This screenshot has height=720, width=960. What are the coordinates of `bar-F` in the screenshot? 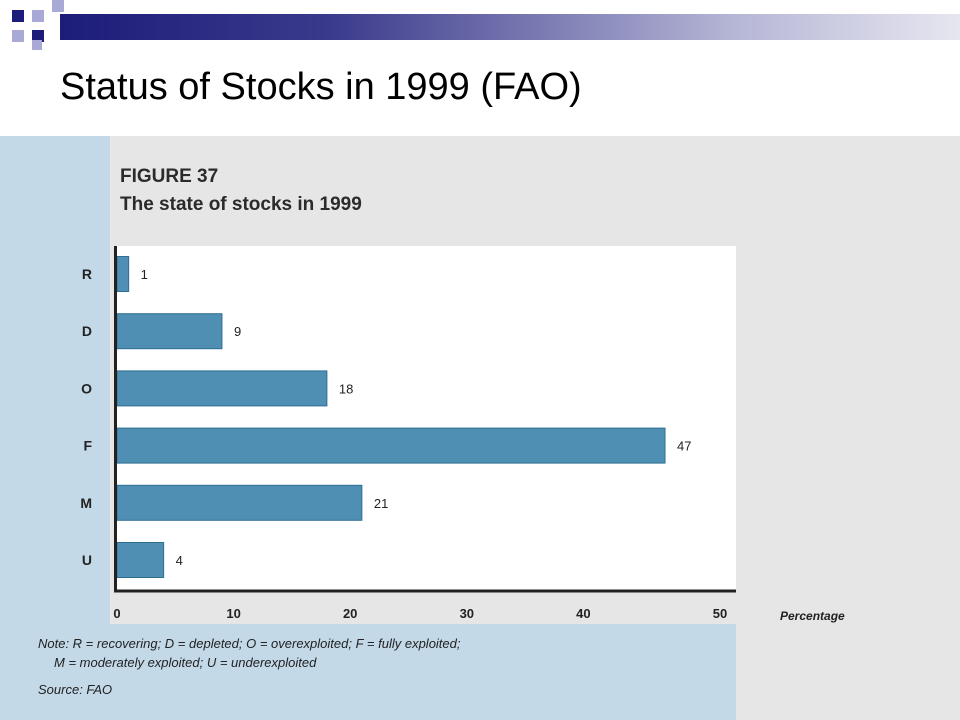 It's located at (391, 445).